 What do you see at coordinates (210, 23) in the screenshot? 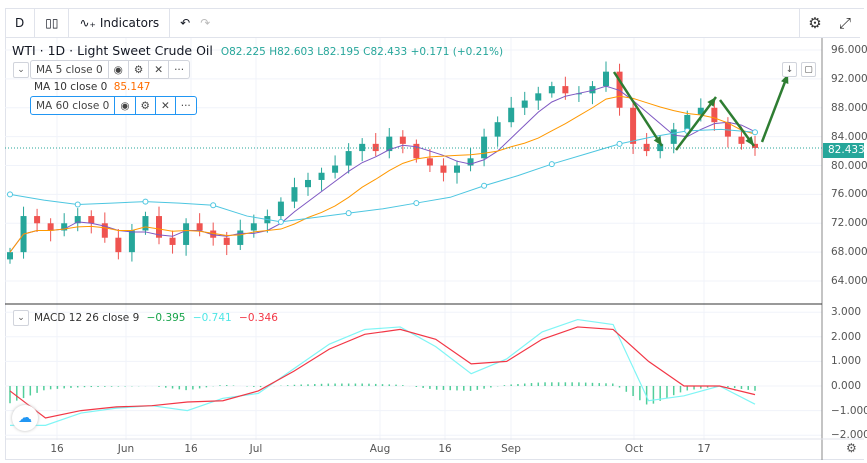
I see `redo-button: ↷` at bounding box center [210, 23].